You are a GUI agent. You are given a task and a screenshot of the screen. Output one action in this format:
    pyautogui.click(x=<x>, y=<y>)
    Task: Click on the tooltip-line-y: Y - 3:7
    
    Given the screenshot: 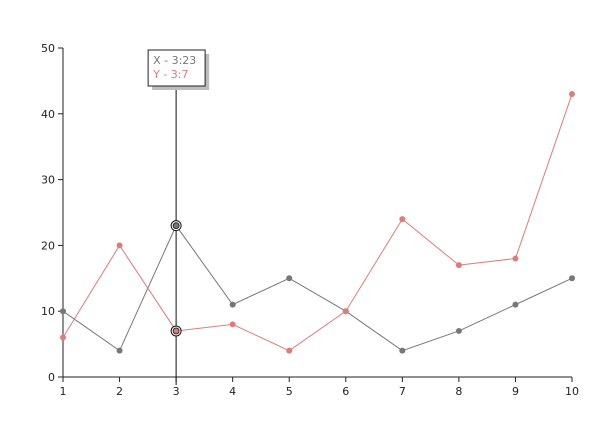 What is the action you would take?
    pyautogui.click(x=170, y=74)
    